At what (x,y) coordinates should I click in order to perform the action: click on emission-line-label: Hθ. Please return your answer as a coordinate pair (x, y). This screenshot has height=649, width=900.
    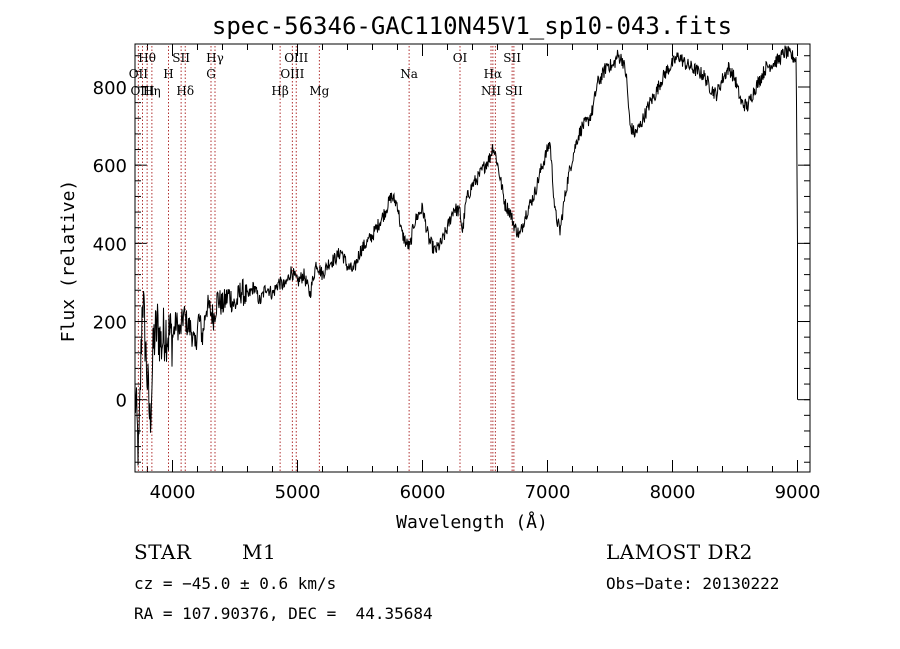
    Looking at the image, I should click on (147, 58).